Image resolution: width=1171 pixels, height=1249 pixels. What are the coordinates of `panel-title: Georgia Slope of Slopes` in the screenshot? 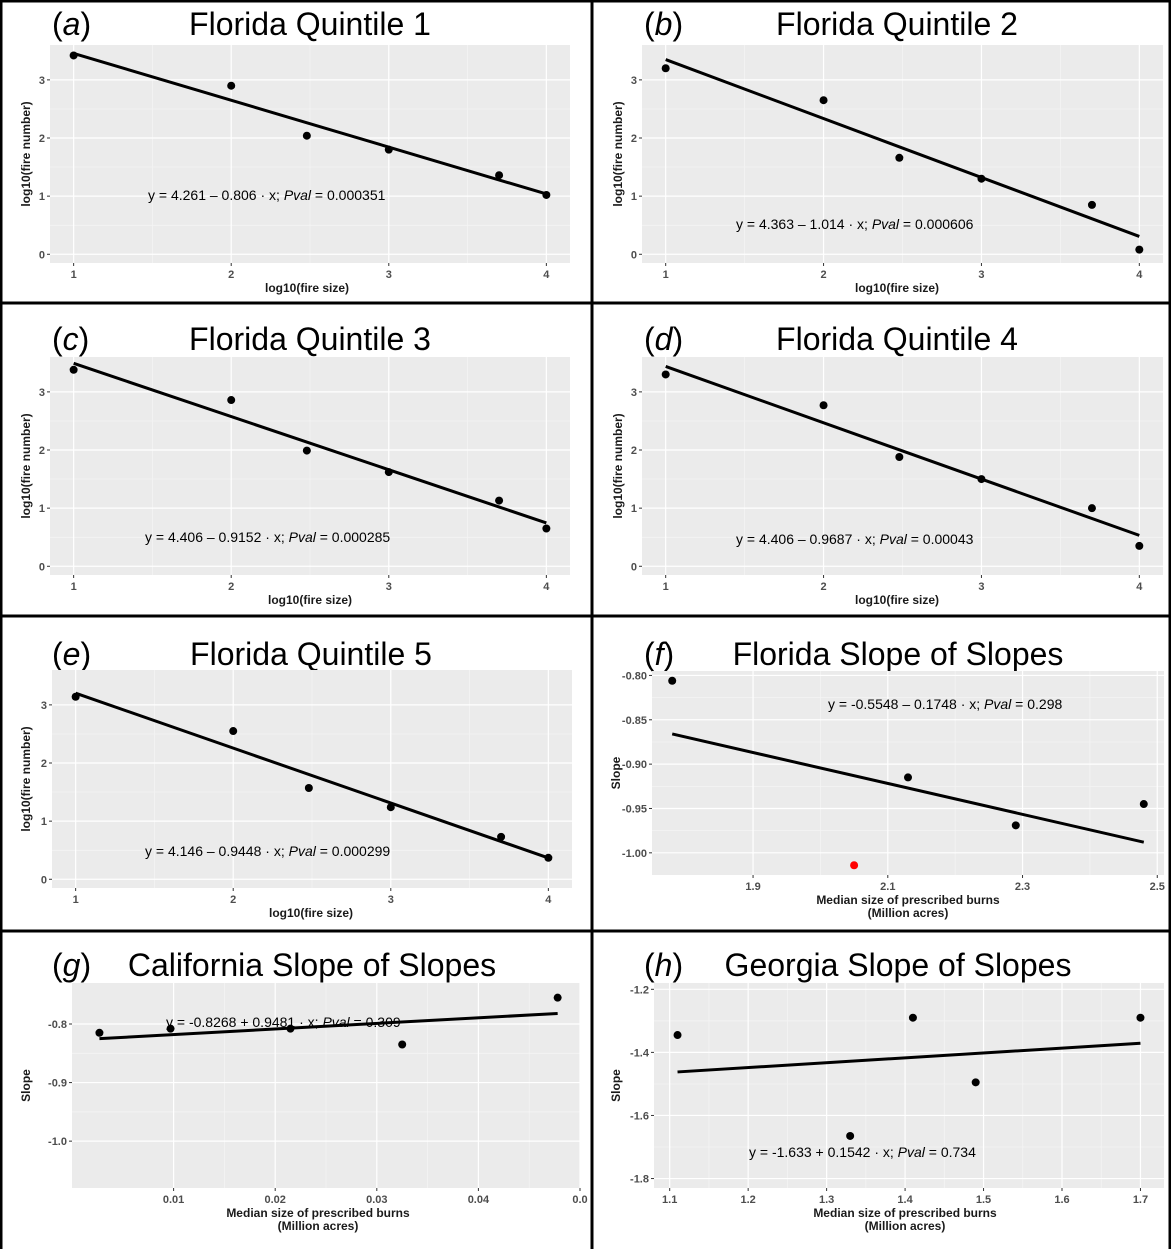 It's located at (898, 965).